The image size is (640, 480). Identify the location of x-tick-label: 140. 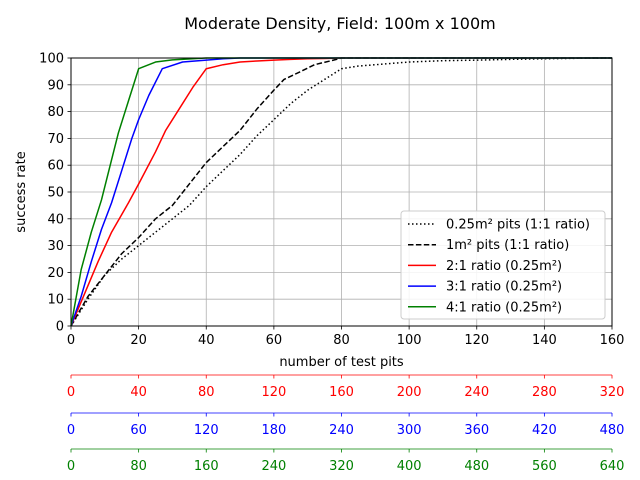
(544, 340).